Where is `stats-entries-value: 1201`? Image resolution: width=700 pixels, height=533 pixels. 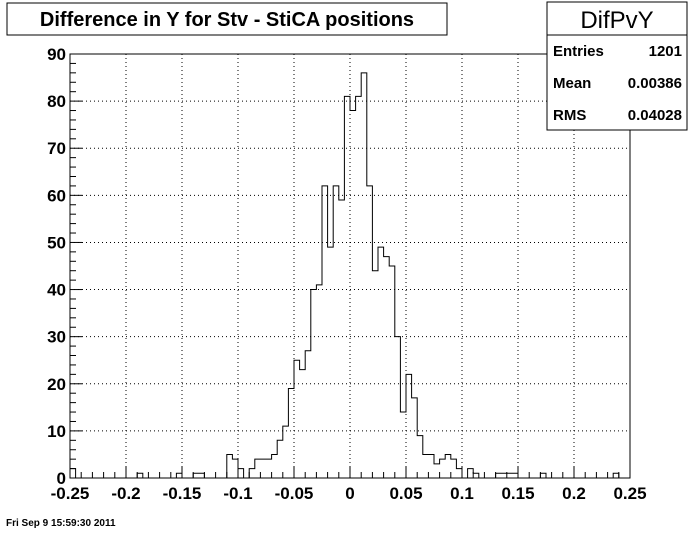 stats-entries-value: 1201 is located at coordinates (665, 51).